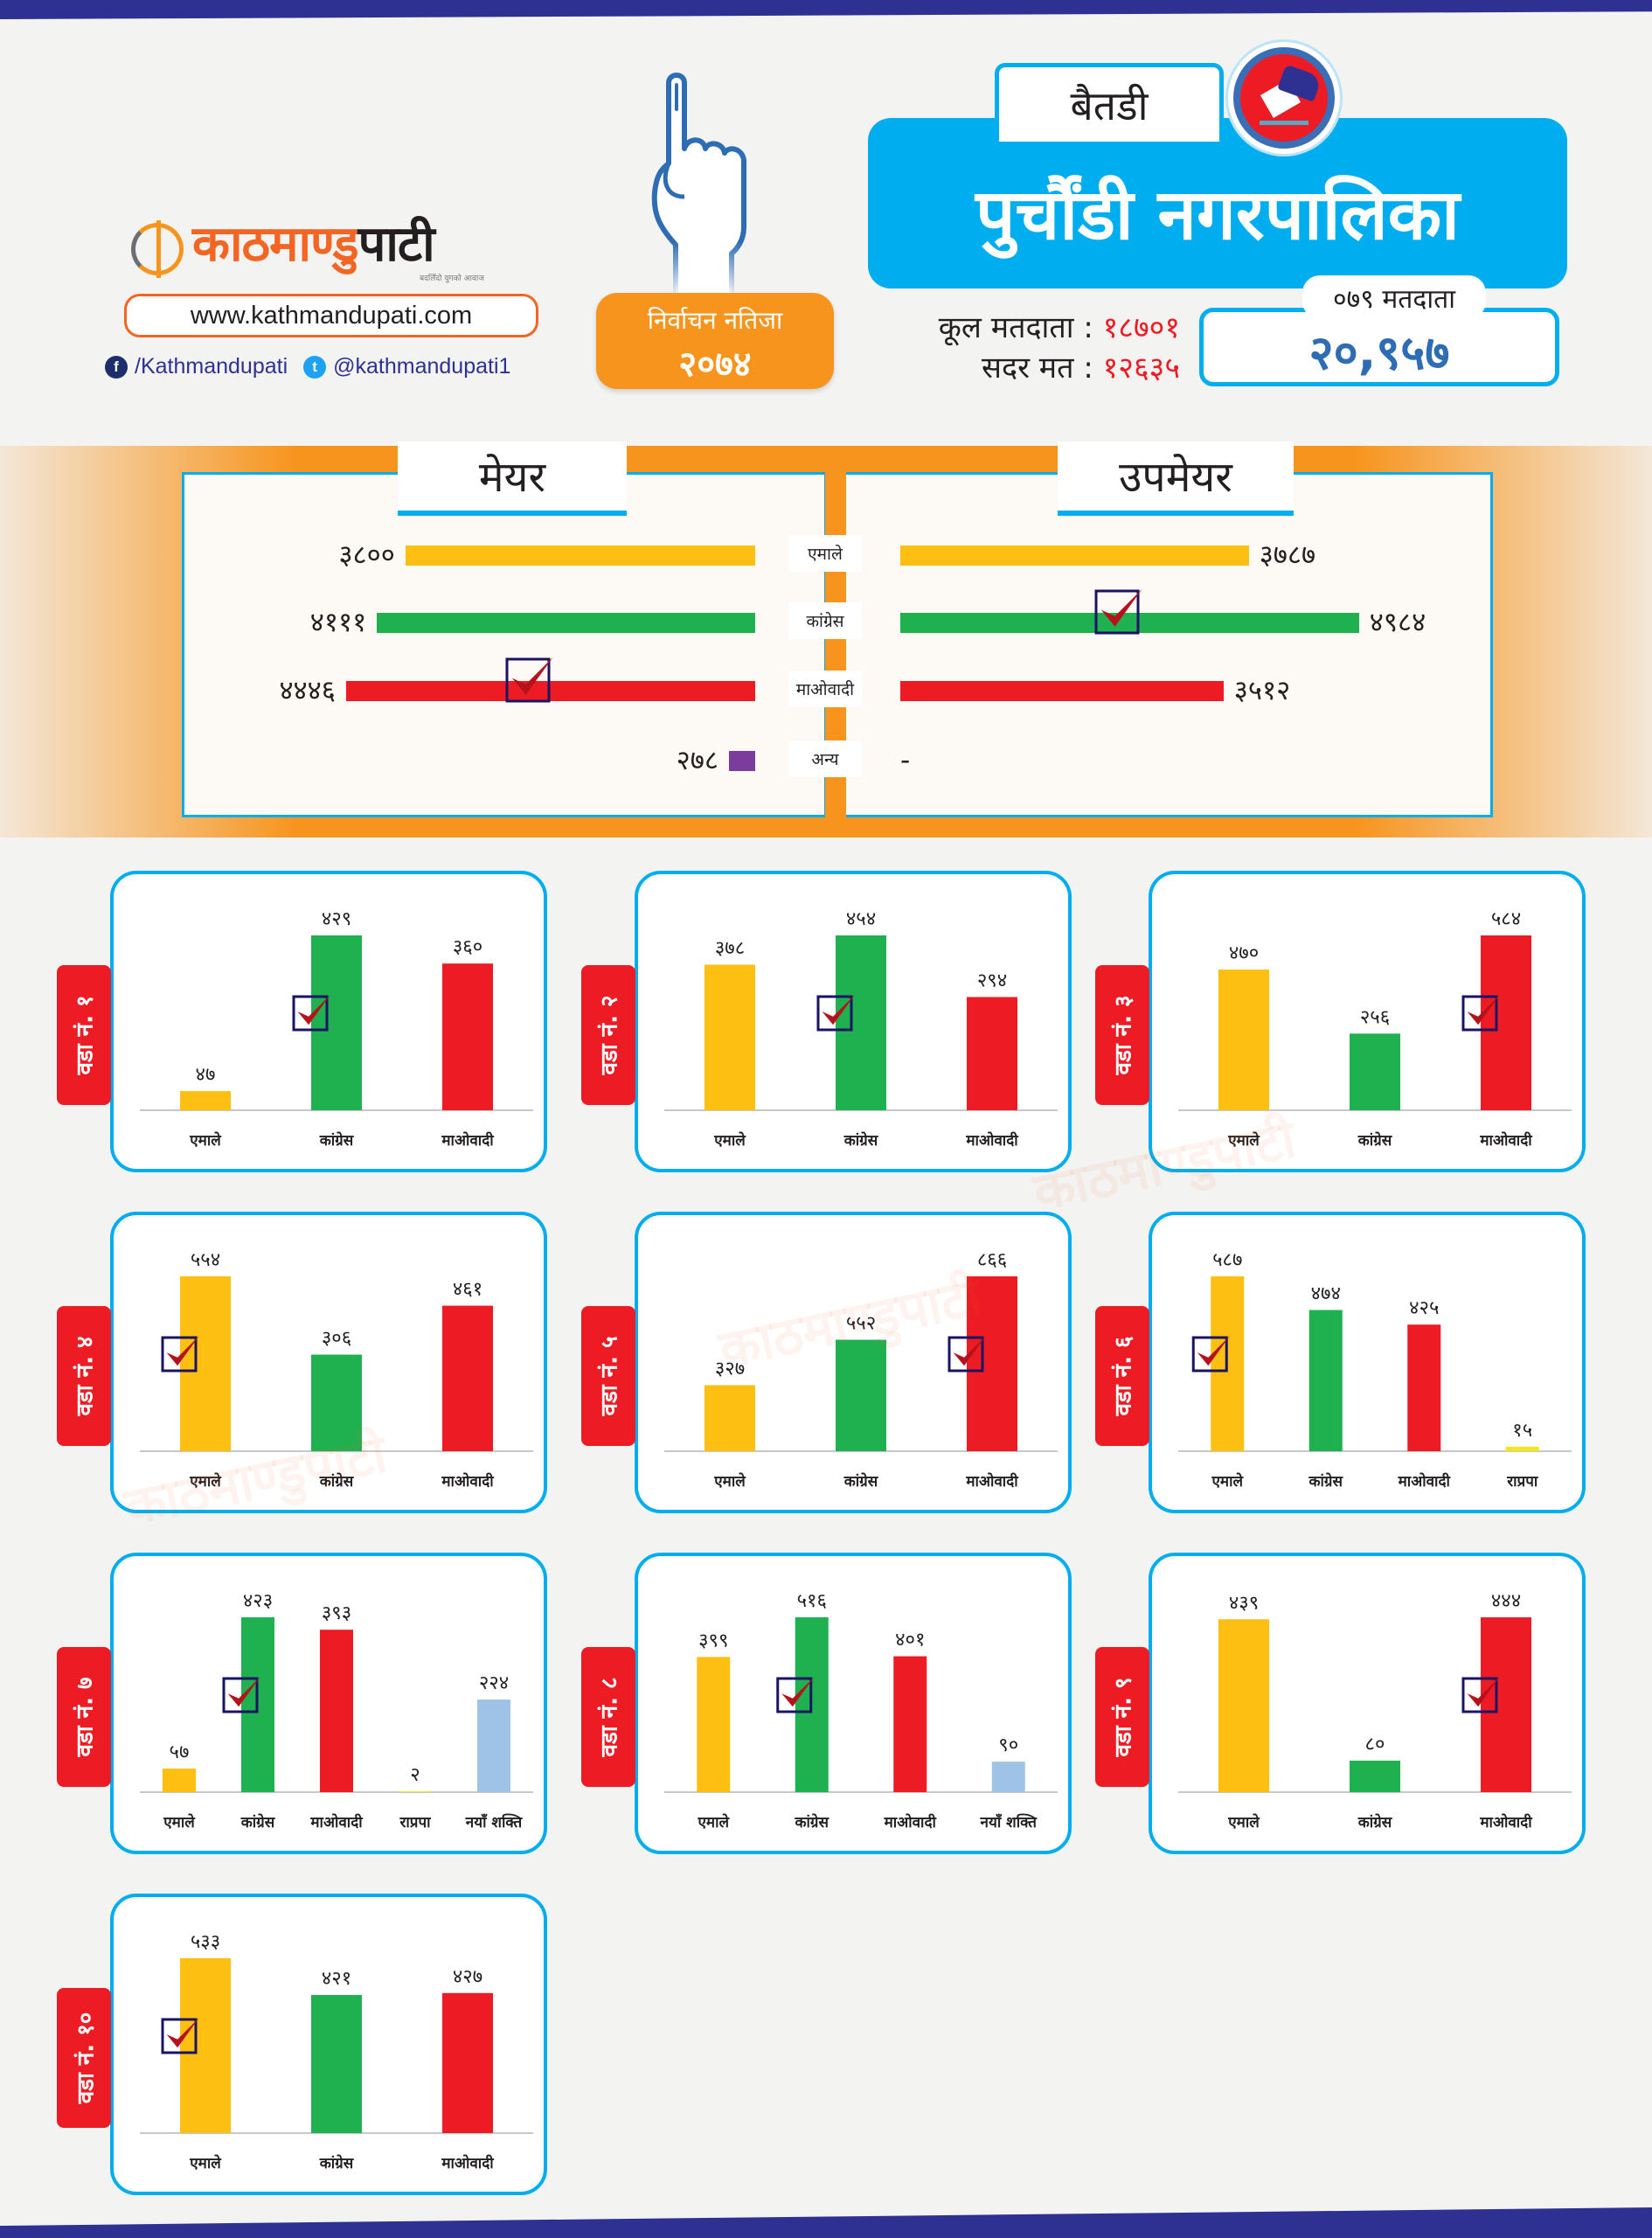 This screenshot has height=2238, width=1652. Describe the element at coordinates (452, 279) in the screenshot. I see `brand-tagline: बदलिँदो युगको आवाज` at that location.